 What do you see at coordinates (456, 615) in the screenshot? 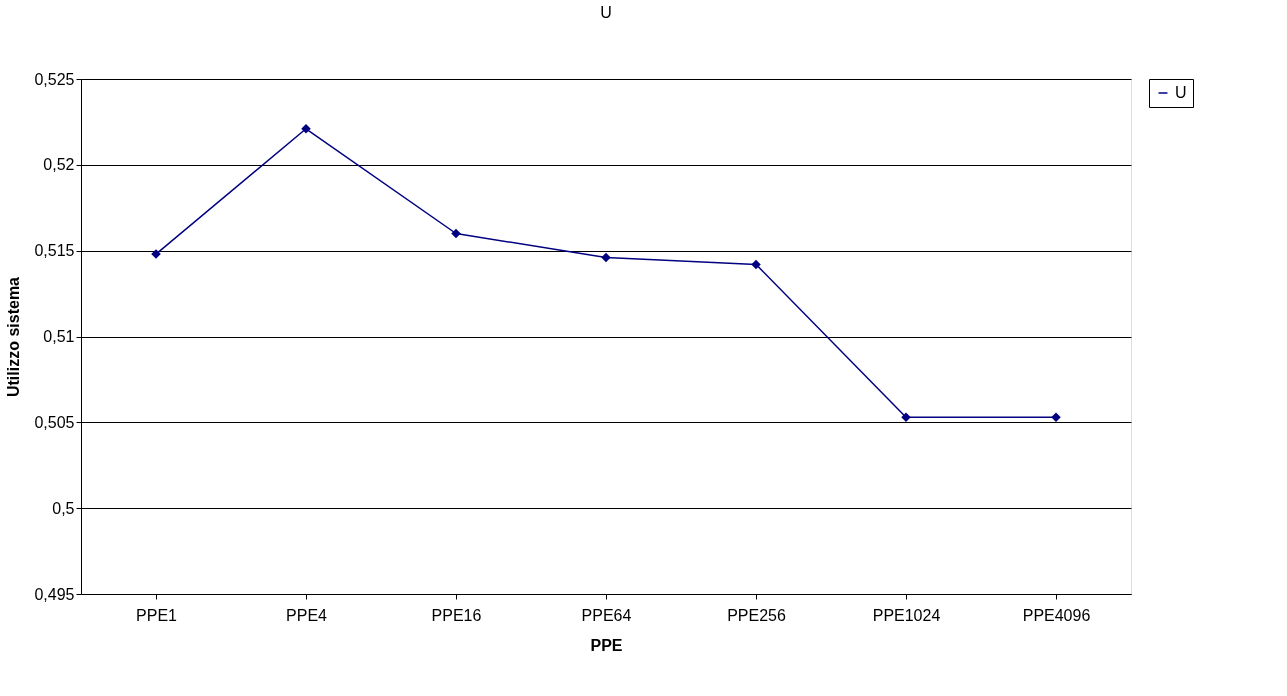
I see `x-tick-label: PPE16` at bounding box center [456, 615].